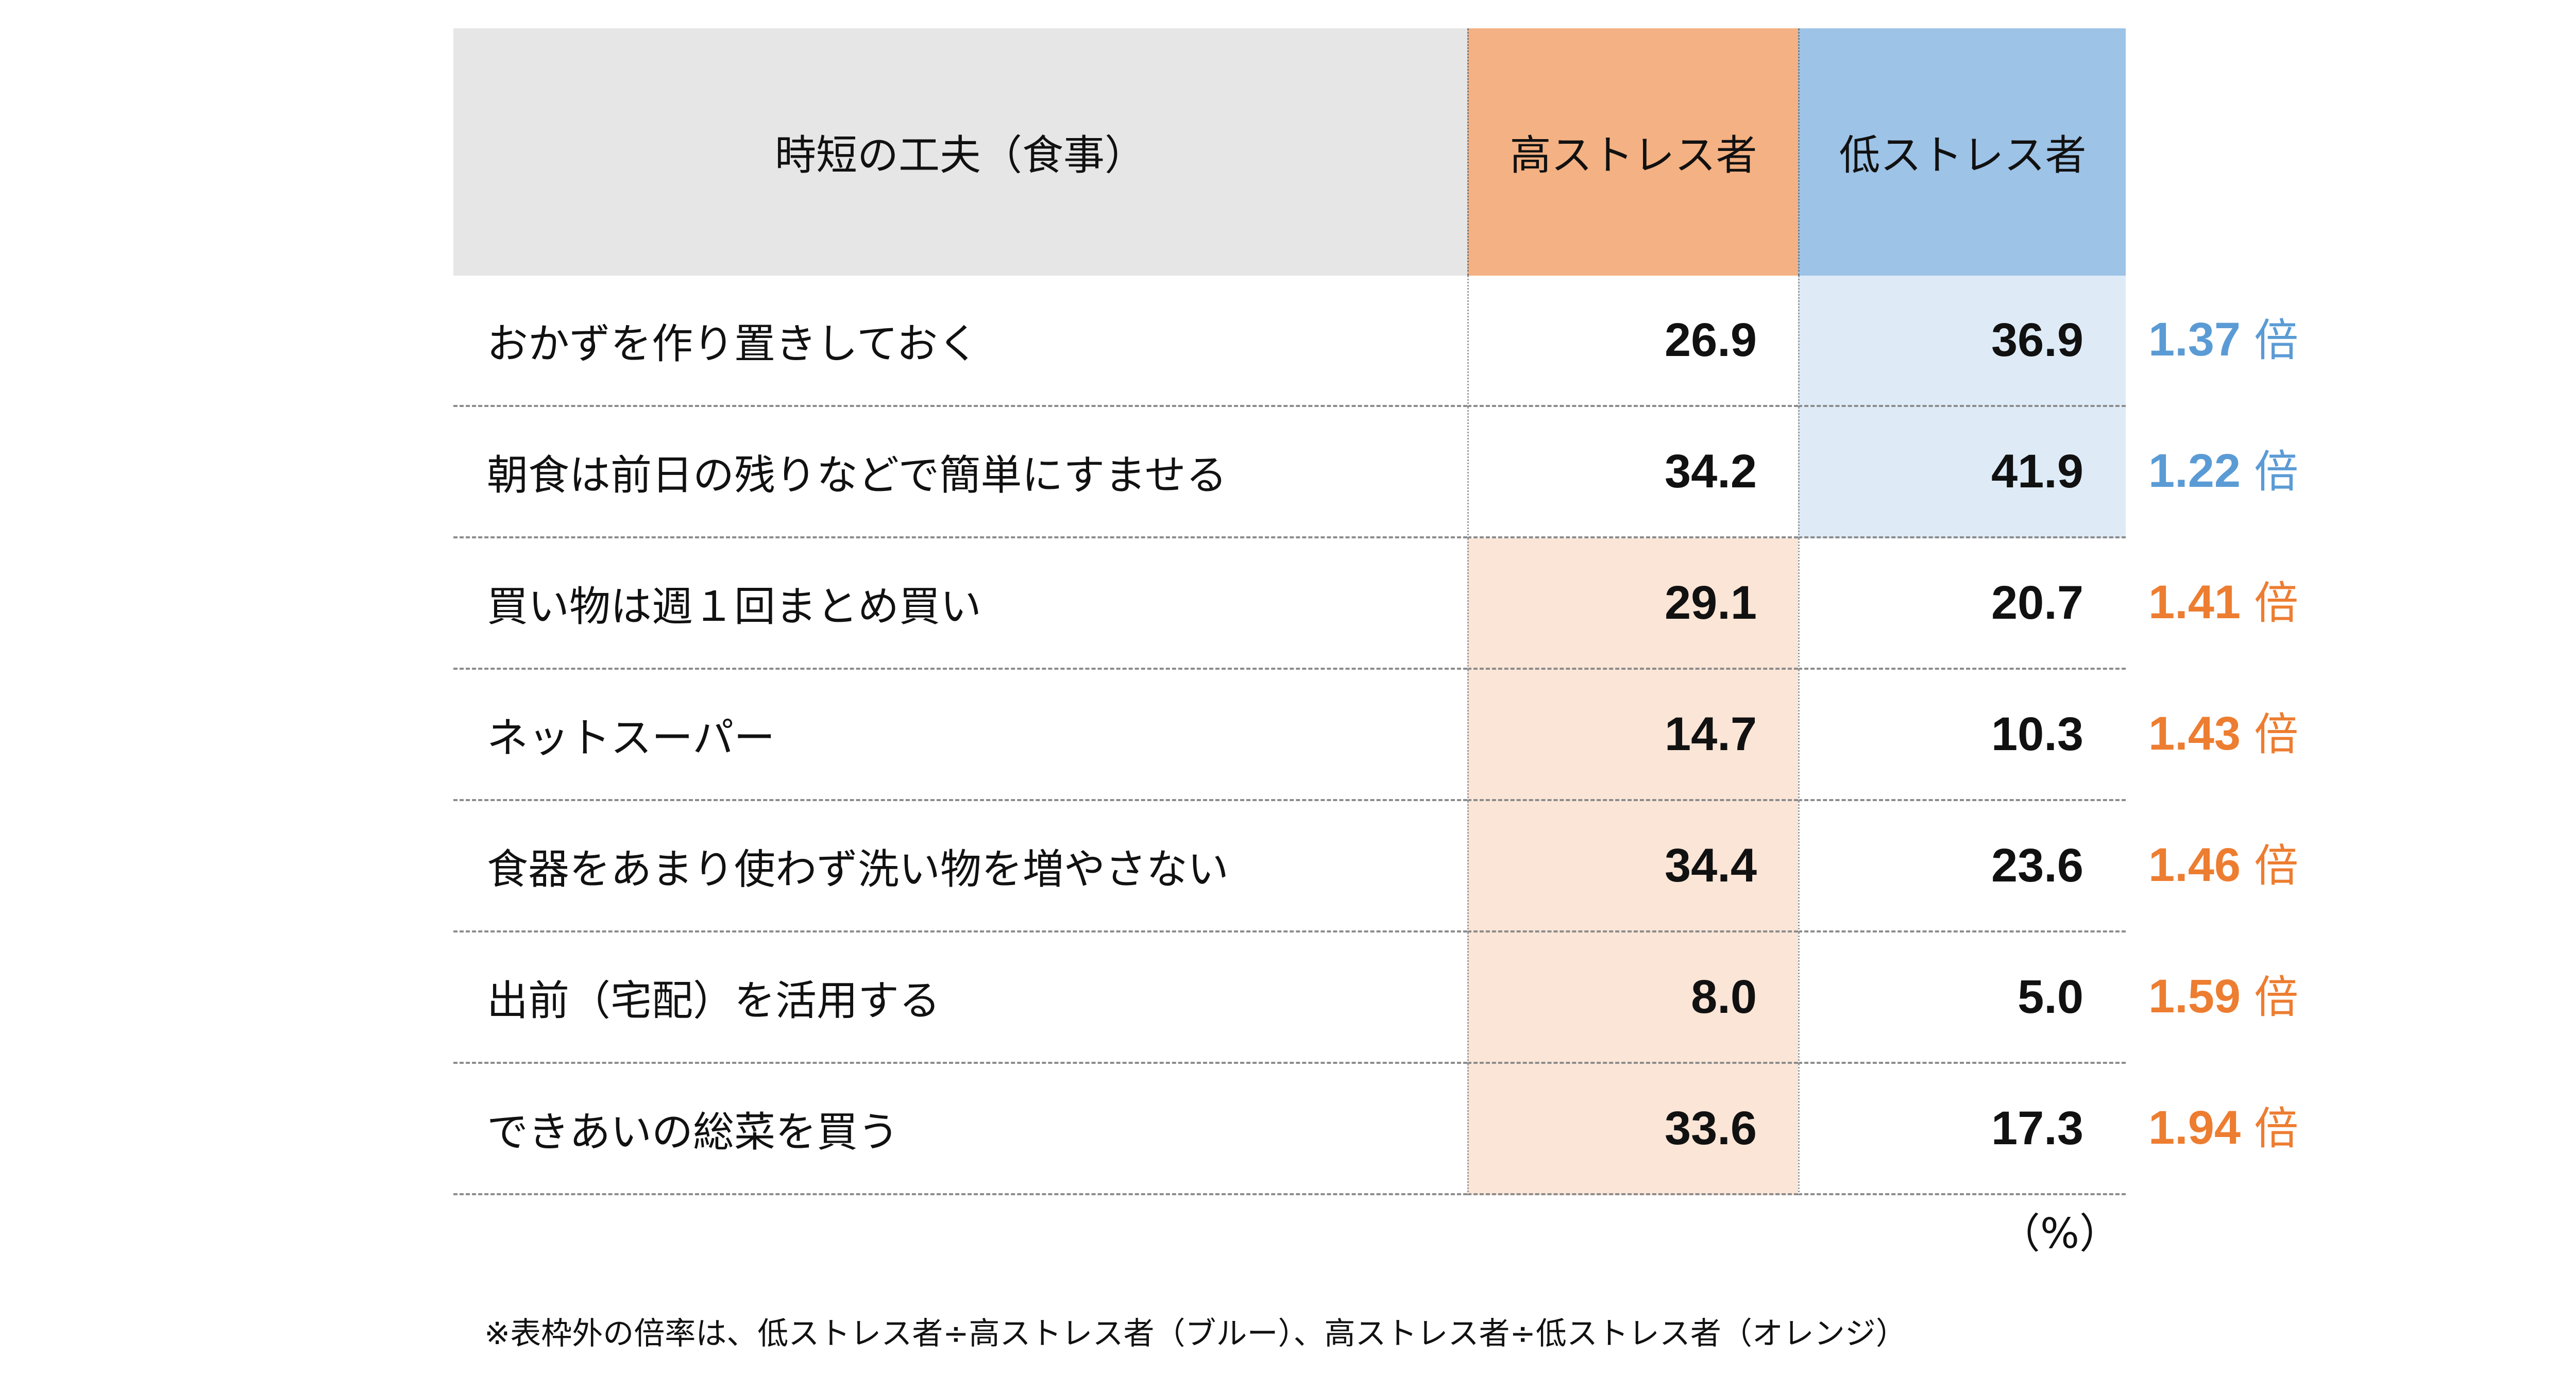  Describe the element at coordinates (1632, 152) in the screenshot. I see `header-high-stress: 高ストレス者` at that location.